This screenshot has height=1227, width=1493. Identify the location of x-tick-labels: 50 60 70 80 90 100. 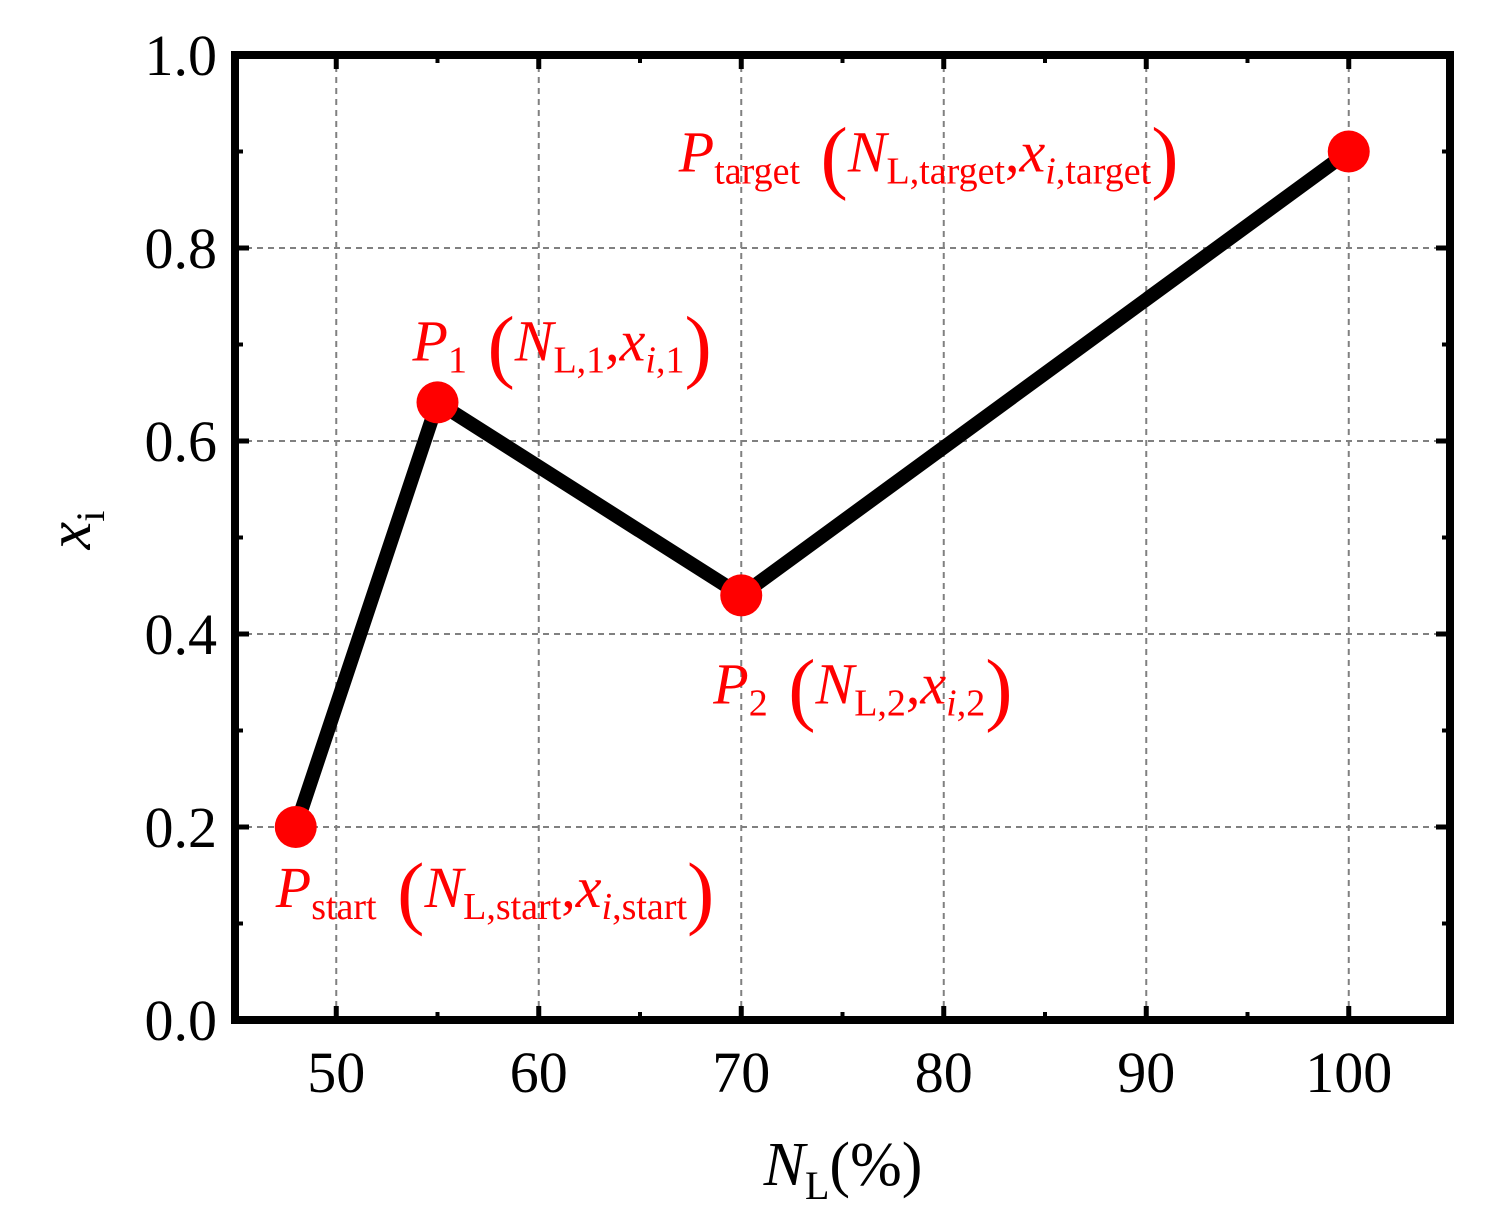
(849, 1072).